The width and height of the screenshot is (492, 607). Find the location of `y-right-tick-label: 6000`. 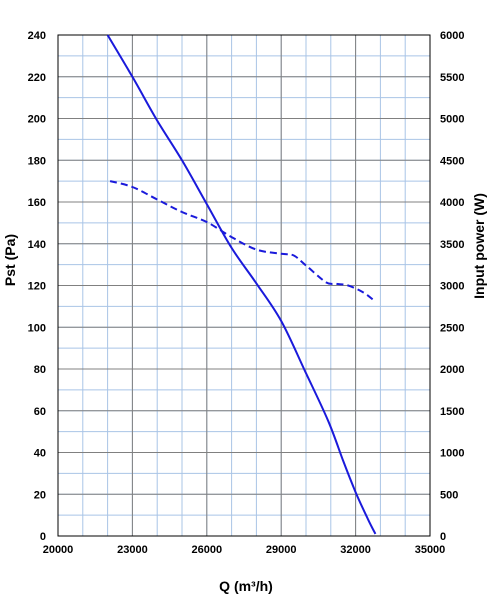

y-right-tick-label: 6000 is located at coordinates (452, 36).